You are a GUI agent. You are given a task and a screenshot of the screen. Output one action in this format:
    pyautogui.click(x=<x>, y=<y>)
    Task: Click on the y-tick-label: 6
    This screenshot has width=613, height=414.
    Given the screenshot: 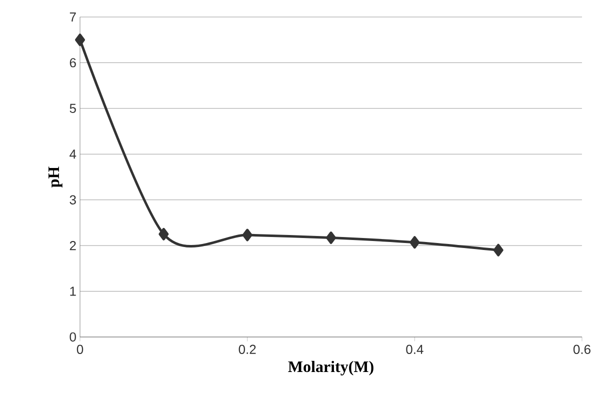 What is the action you would take?
    pyautogui.click(x=73, y=63)
    